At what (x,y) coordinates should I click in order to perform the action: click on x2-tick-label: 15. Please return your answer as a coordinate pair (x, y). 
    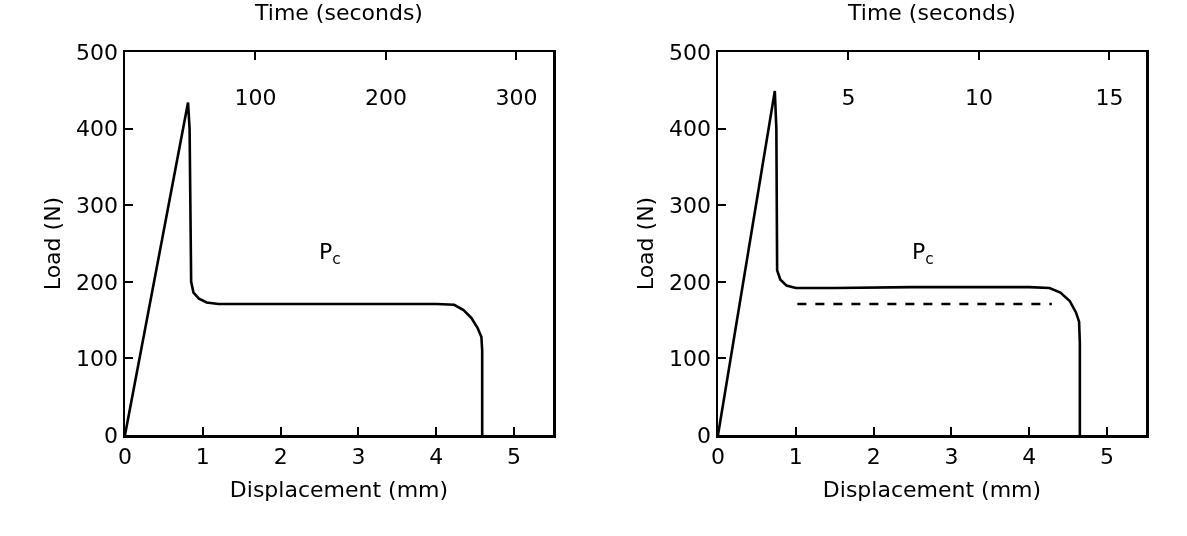
    Looking at the image, I should click on (1109, 97).